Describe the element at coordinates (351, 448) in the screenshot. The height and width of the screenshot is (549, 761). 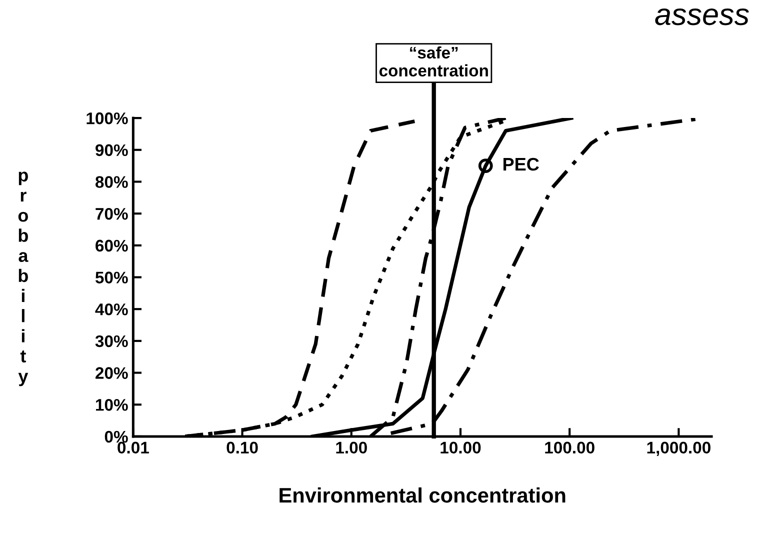
I see `x-tick-label: 1.00` at that location.